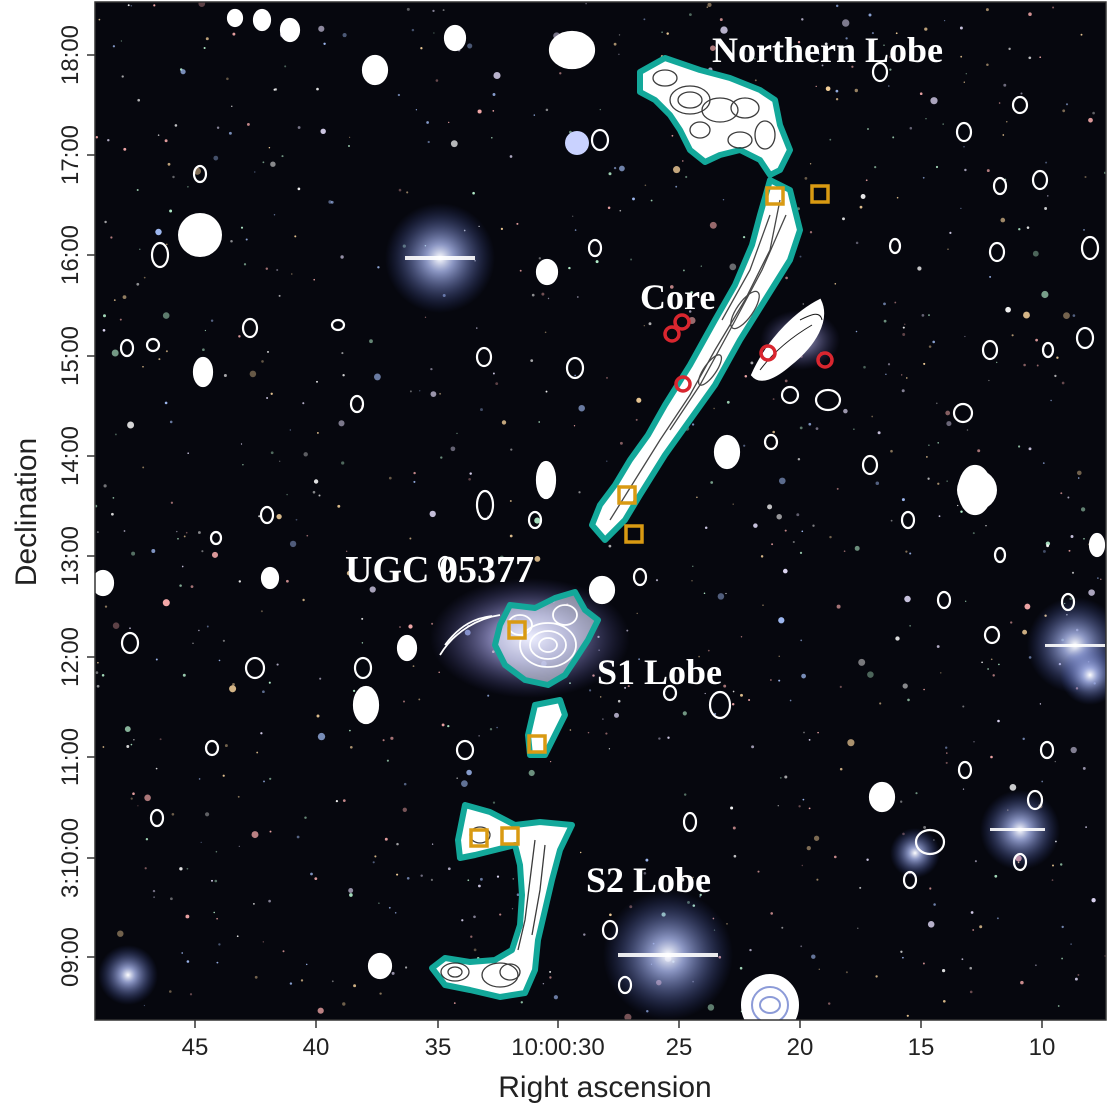 This screenshot has width=1107, height=1108. What do you see at coordinates (715, 116) in the screenshot?
I see `northern-lobe-outline` at bounding box center [715, 116].